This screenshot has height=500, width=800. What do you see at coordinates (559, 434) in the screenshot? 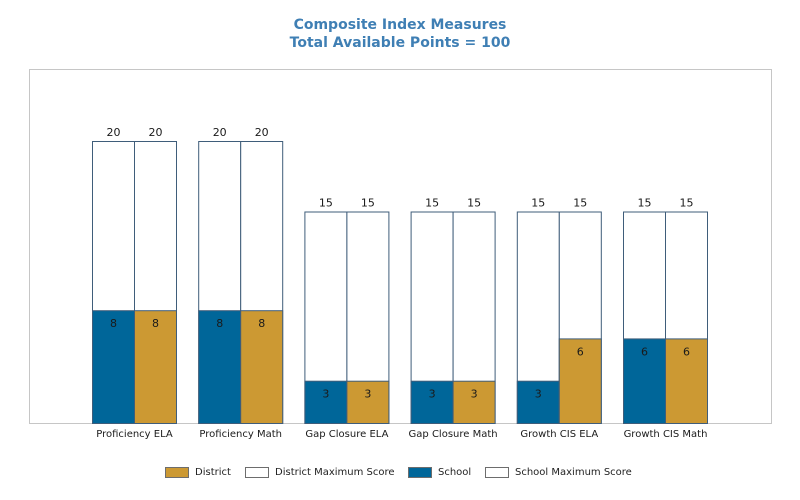
I see `category-label: Growth CIS ELA` at bounding box center [559, 434].